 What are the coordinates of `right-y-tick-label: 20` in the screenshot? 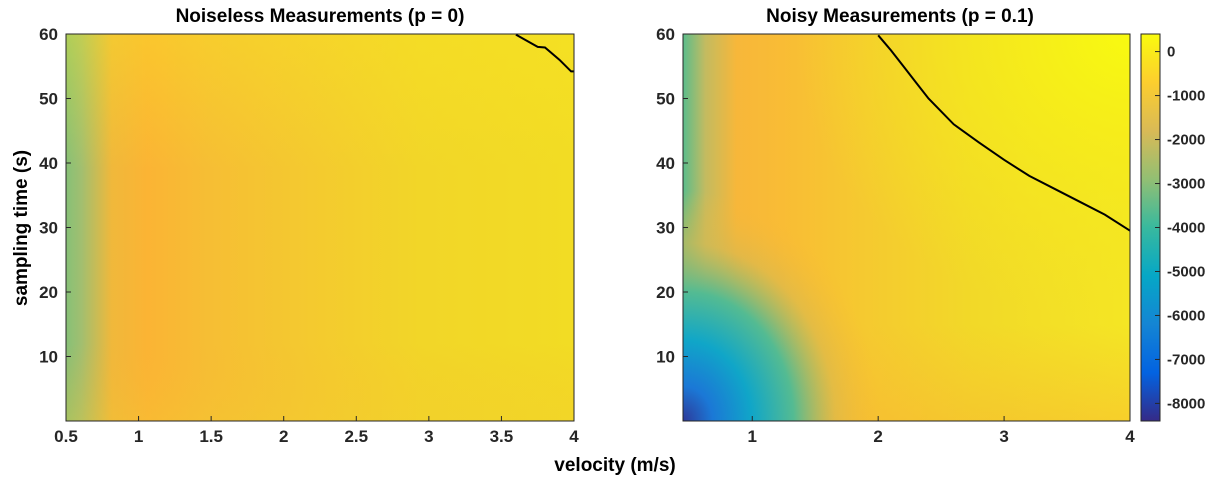 It's located at (665, 292).